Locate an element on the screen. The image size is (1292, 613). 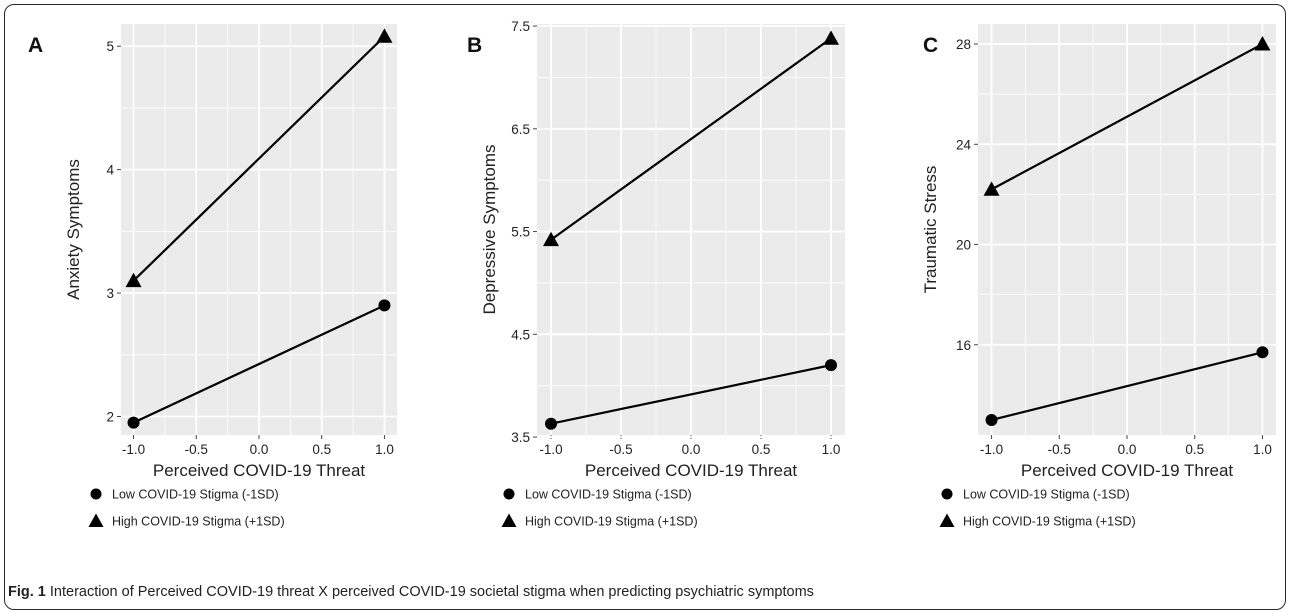
y-tick-label: 6.5 is located at coordinates (520, 129).